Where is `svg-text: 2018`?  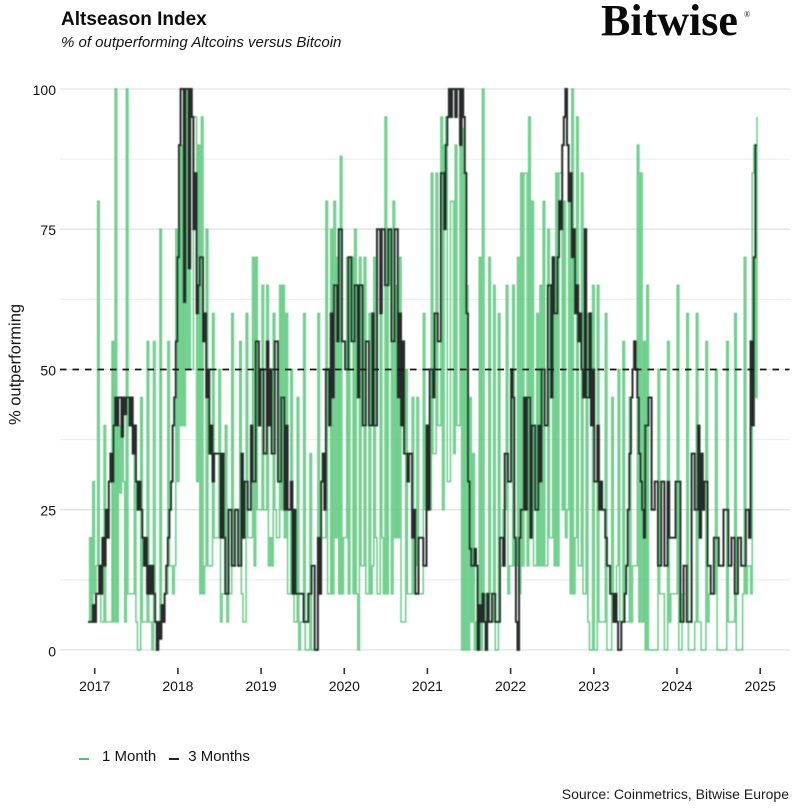
svg-text: 2018 is located at coordinates (177, 686).